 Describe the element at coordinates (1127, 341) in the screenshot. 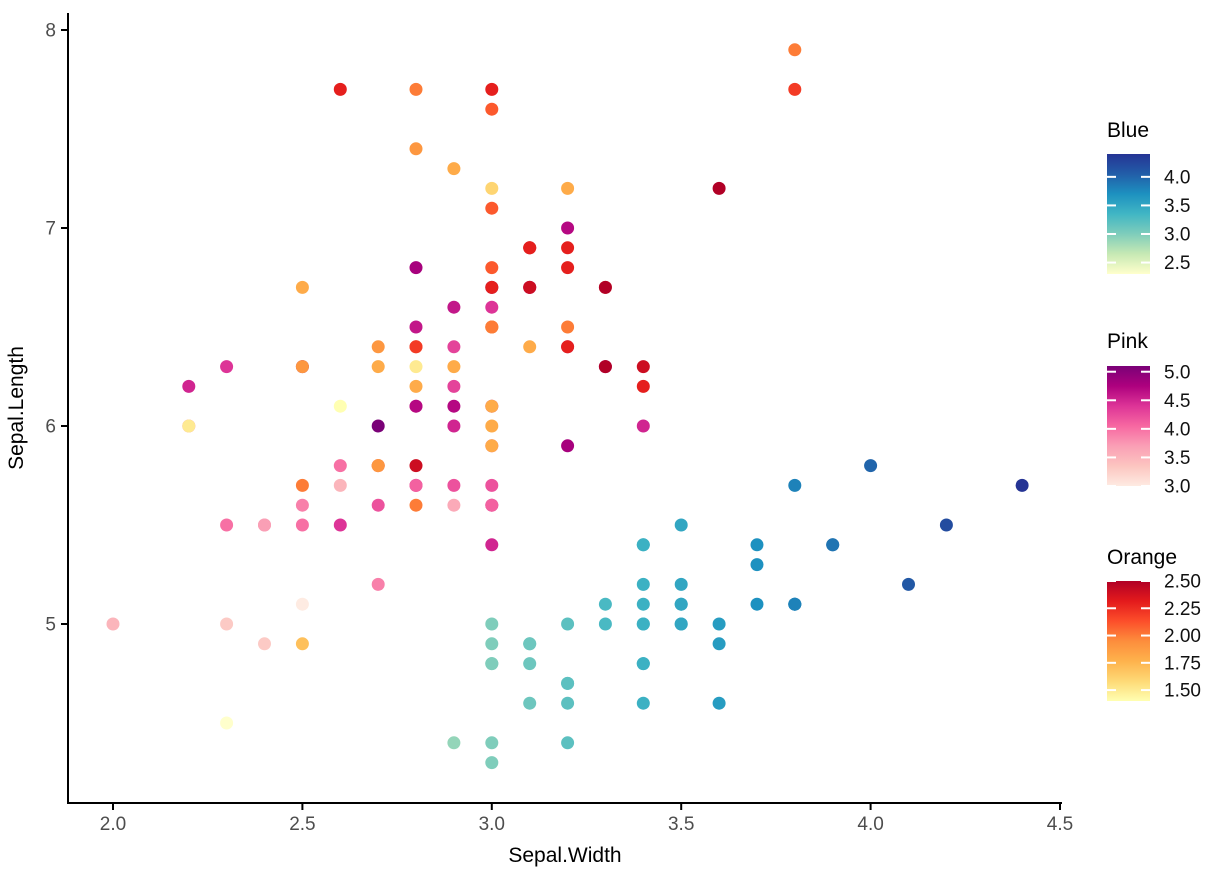

I see `legend-title: Pink` at that location.